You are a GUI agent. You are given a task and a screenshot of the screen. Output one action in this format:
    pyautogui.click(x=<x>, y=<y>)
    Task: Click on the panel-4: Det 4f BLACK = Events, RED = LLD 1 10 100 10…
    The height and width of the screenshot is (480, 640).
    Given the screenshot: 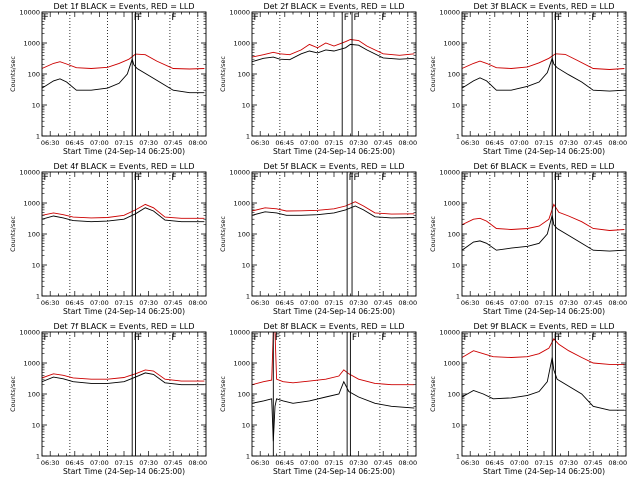 What is the action you would take?
    pyautogui.click(x=108, y=239)
    